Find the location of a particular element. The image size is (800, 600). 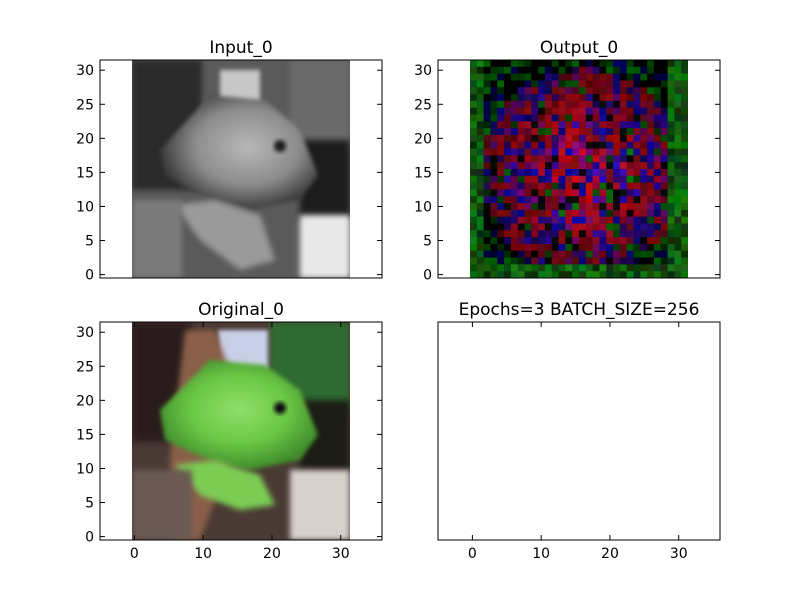

panel-title: Epochs=3 BATCH_SIZE=256 is located at coordinates (579, 310).